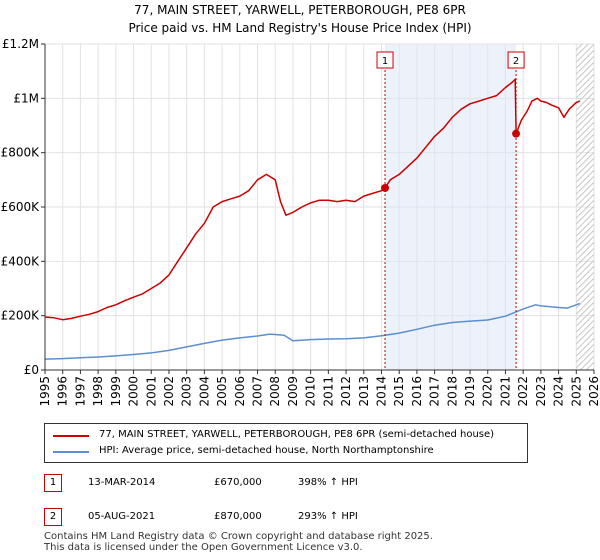 This screenshot has width=600, height=560. I want to click on x-tick-label: 2009, so click(293, 391).